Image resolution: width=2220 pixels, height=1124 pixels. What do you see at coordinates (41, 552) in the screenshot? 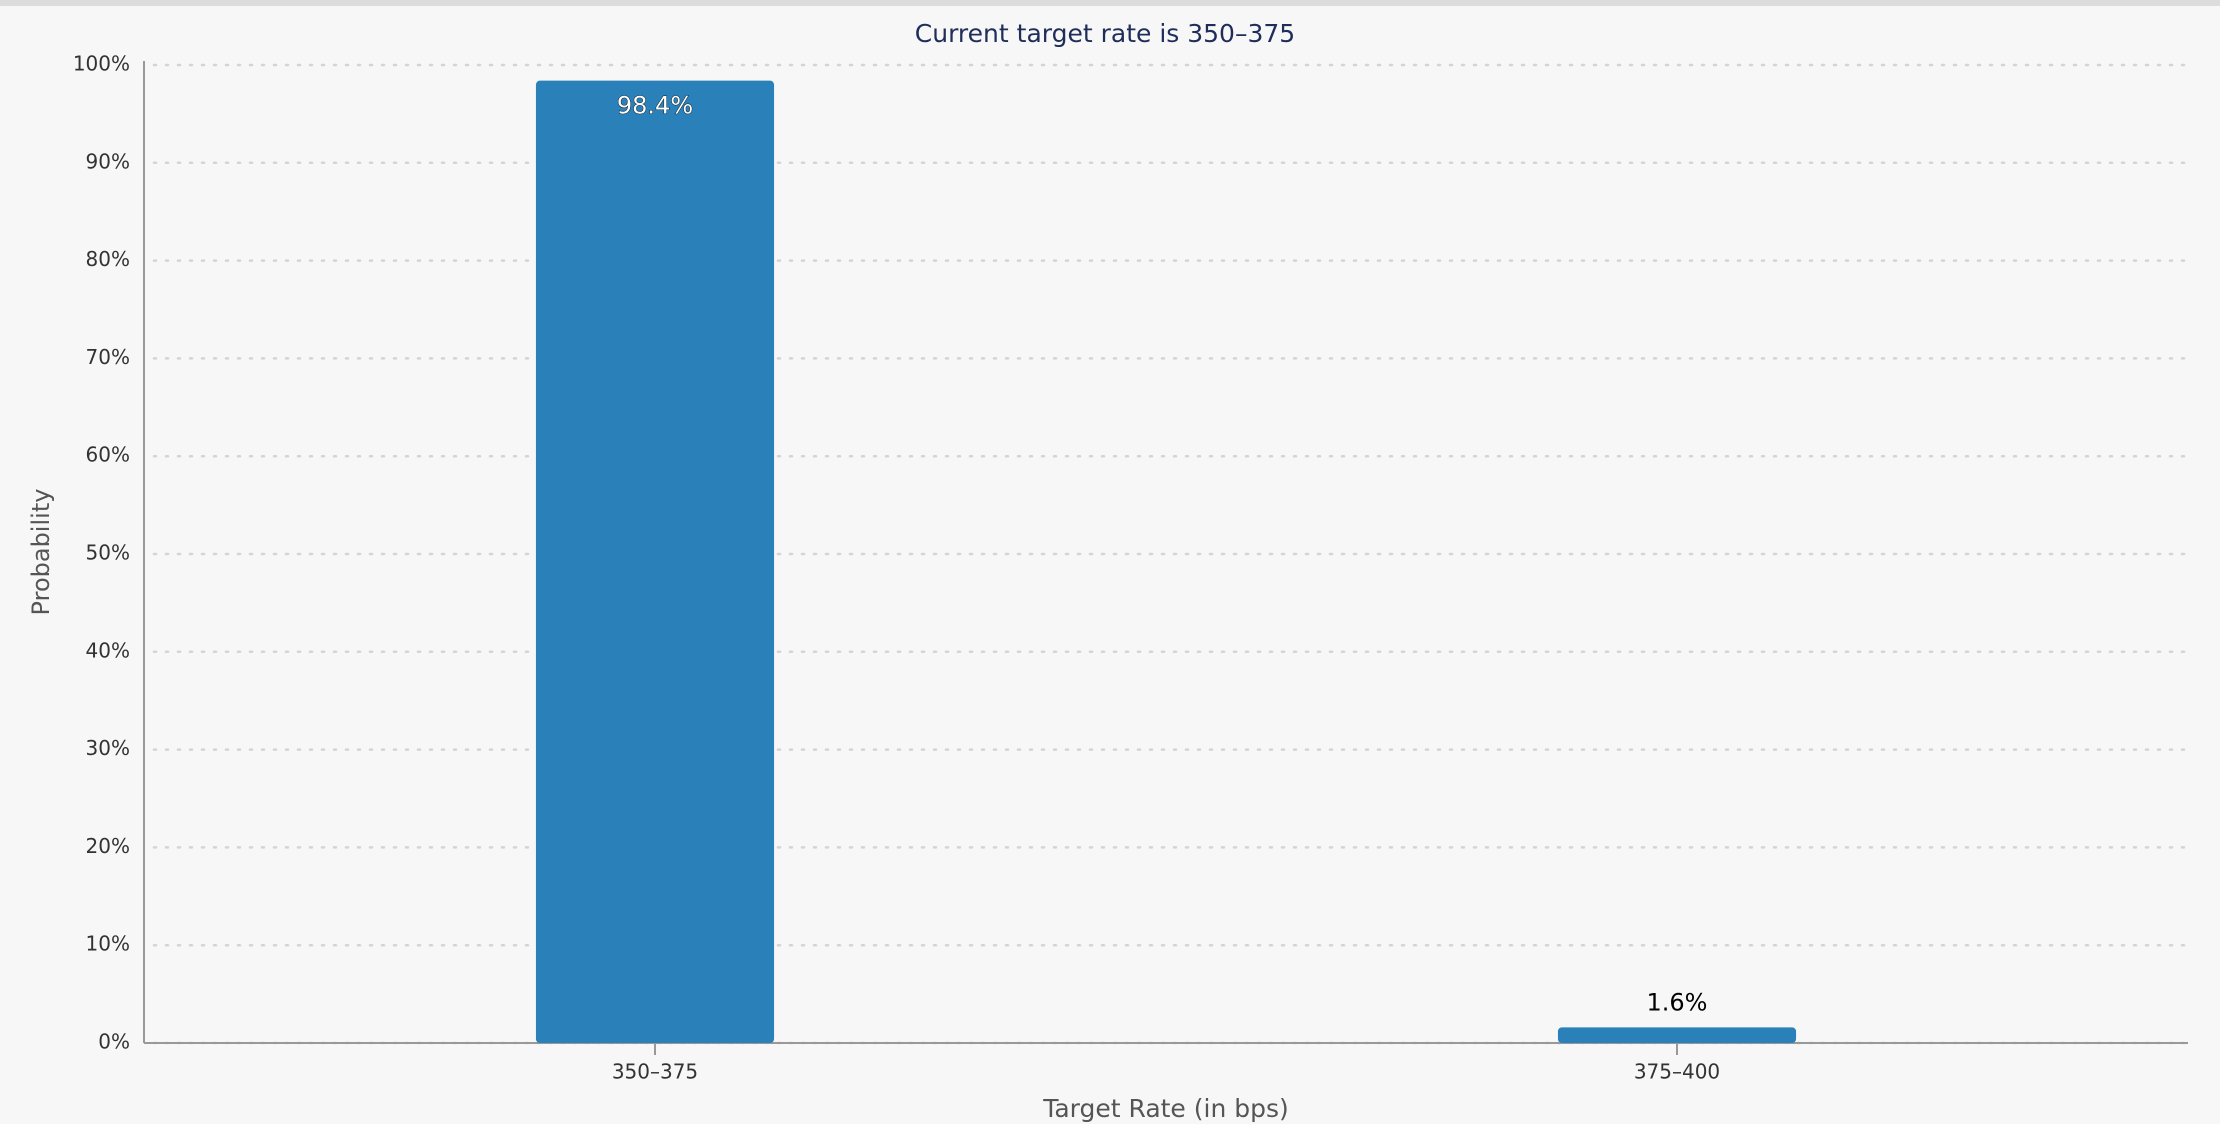
I see `y-axis-label: Probability` at bounding box center [41, 552].